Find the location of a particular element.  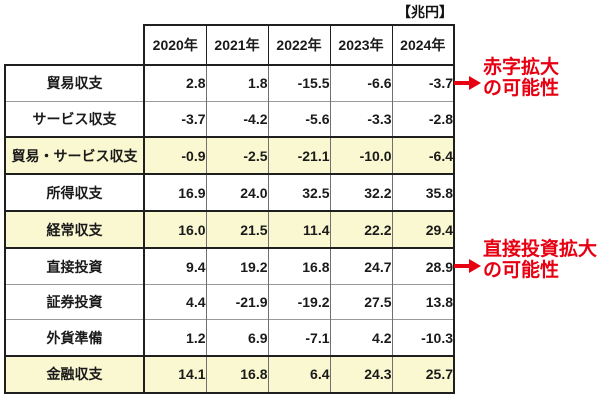

col-header-2024: 2024年 is located at coordinates (423, 45).